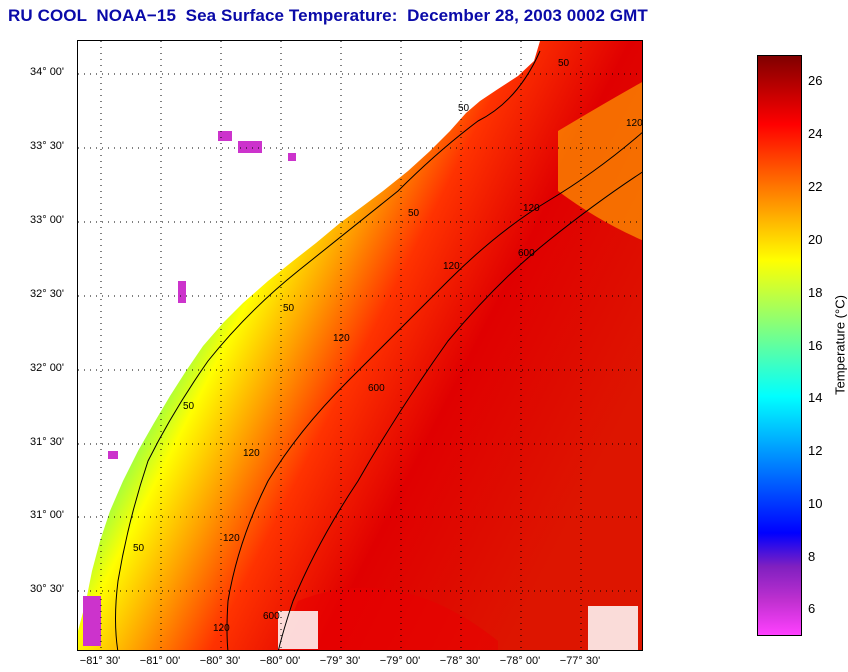  What do you see at coordinates (47, 589) in the screenshot?
I see `y-tick-label: 30° 30'` at bounding box center [47, 589].